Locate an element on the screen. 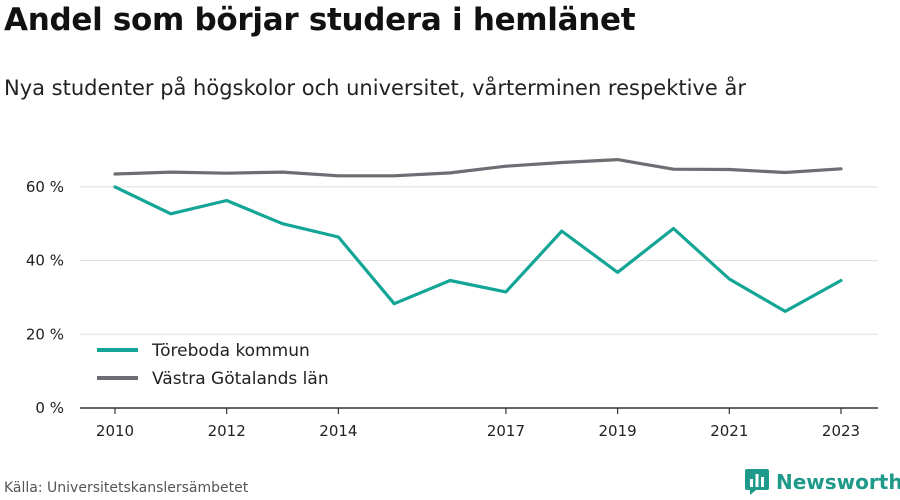  source-note: Källa: Universitetskanslersämbetet is located at coordinates (126, 488).